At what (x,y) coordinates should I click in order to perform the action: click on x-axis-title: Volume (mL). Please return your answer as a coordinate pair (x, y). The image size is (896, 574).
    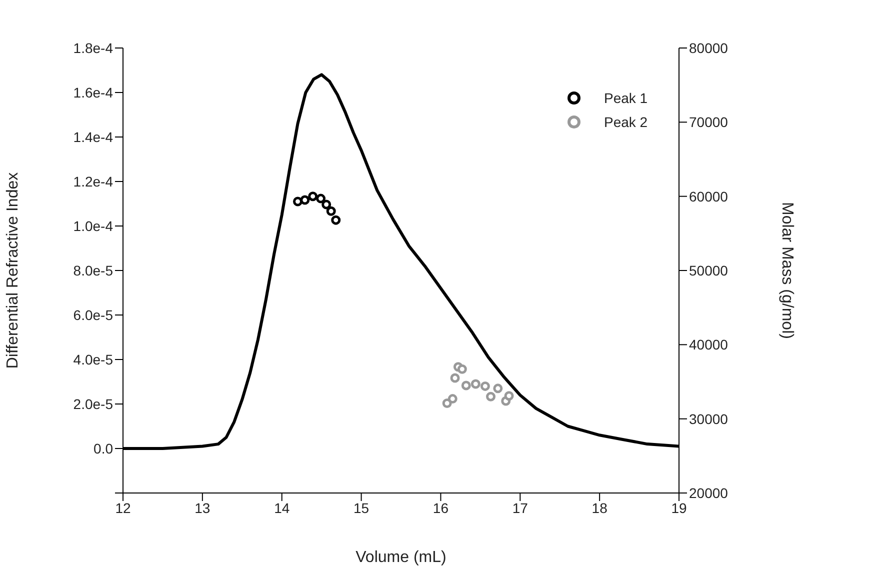
    Looking at the image, I should click on (401, 557).